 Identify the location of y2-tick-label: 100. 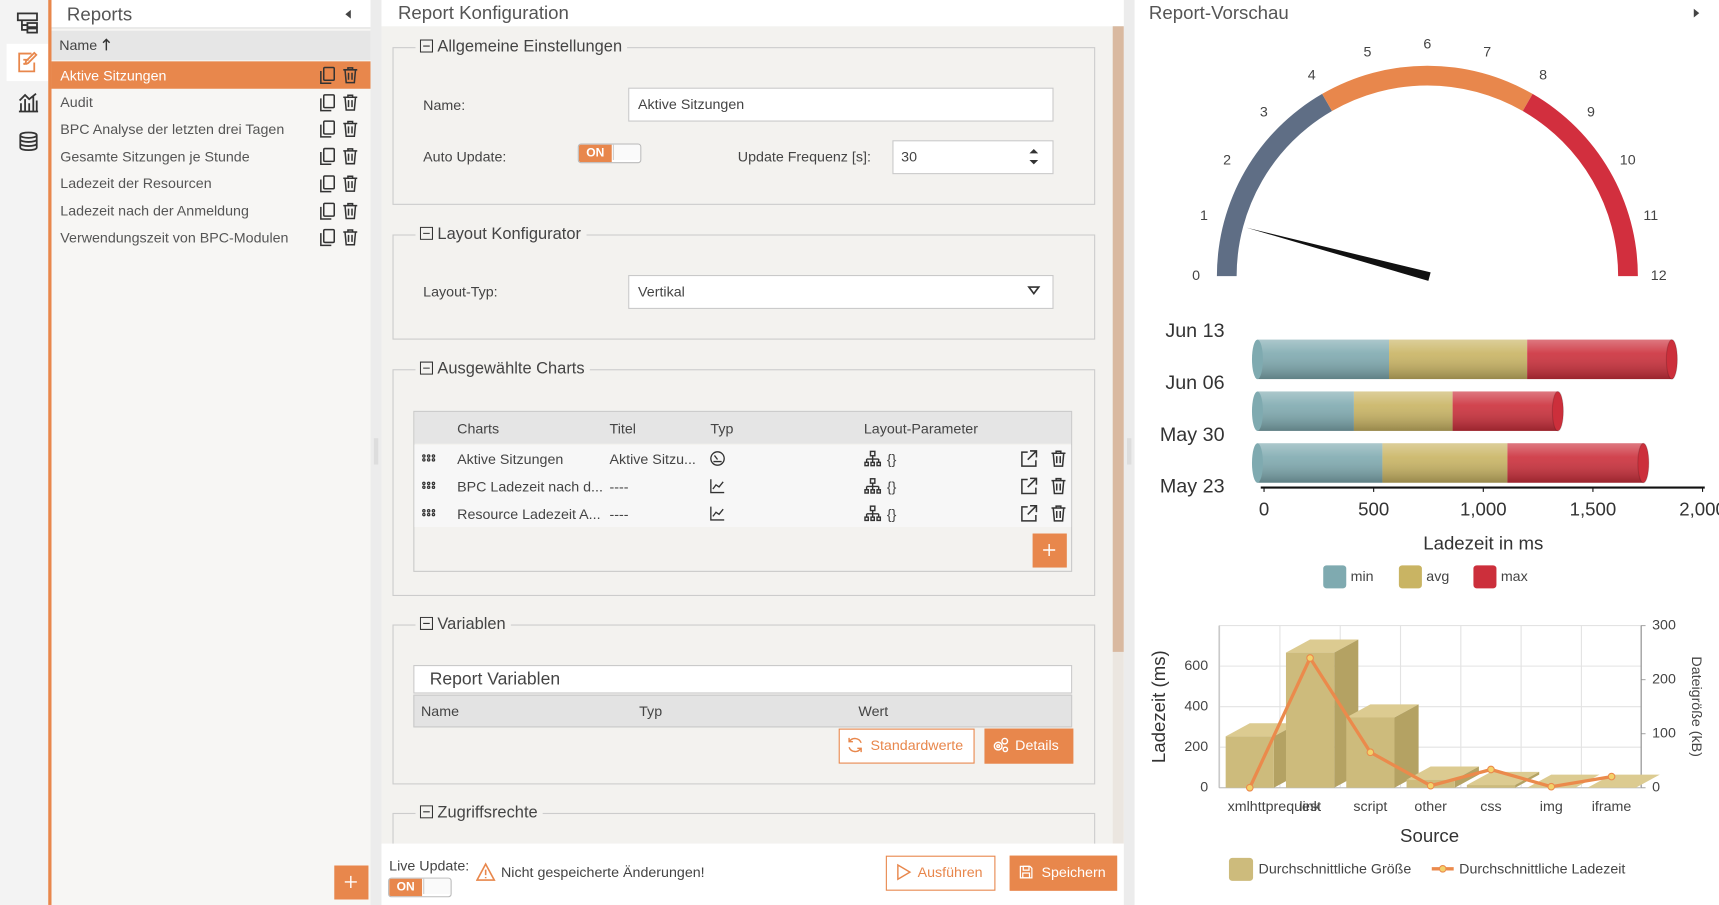
(1664, 733).